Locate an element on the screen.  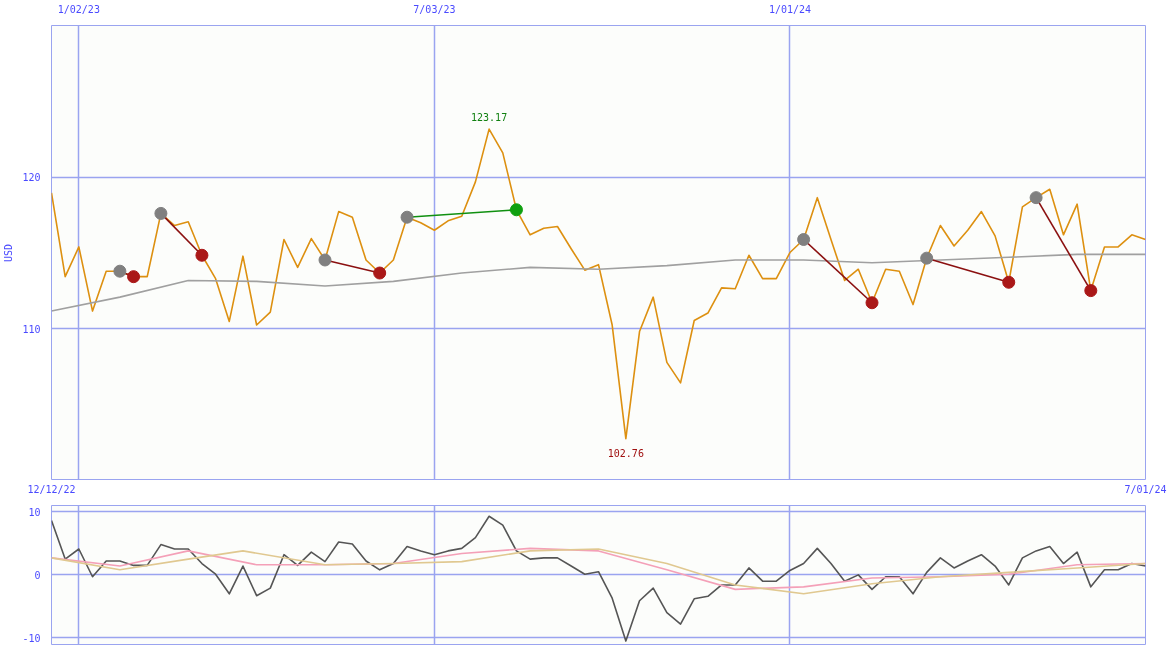
y-axis-title: USD is located at coordinates (9, 253).